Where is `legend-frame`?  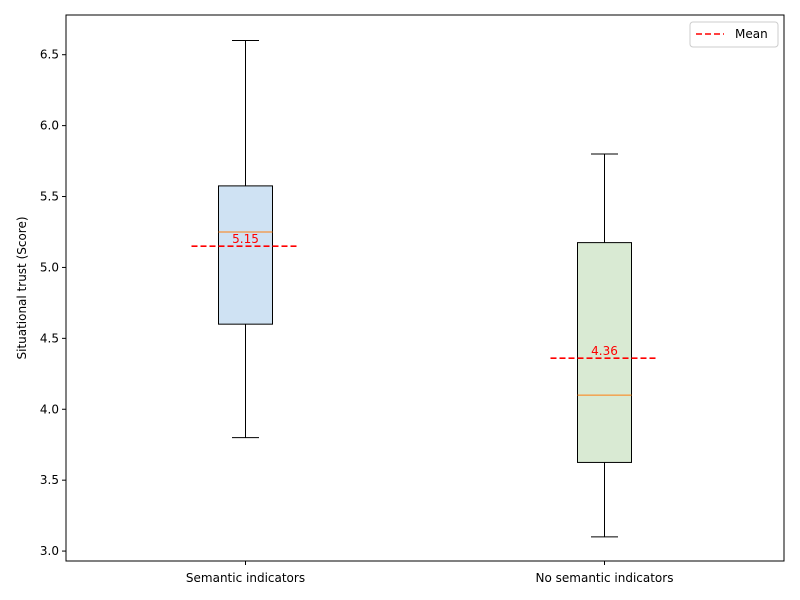 legend-frame is located at coordinates (734, 34).